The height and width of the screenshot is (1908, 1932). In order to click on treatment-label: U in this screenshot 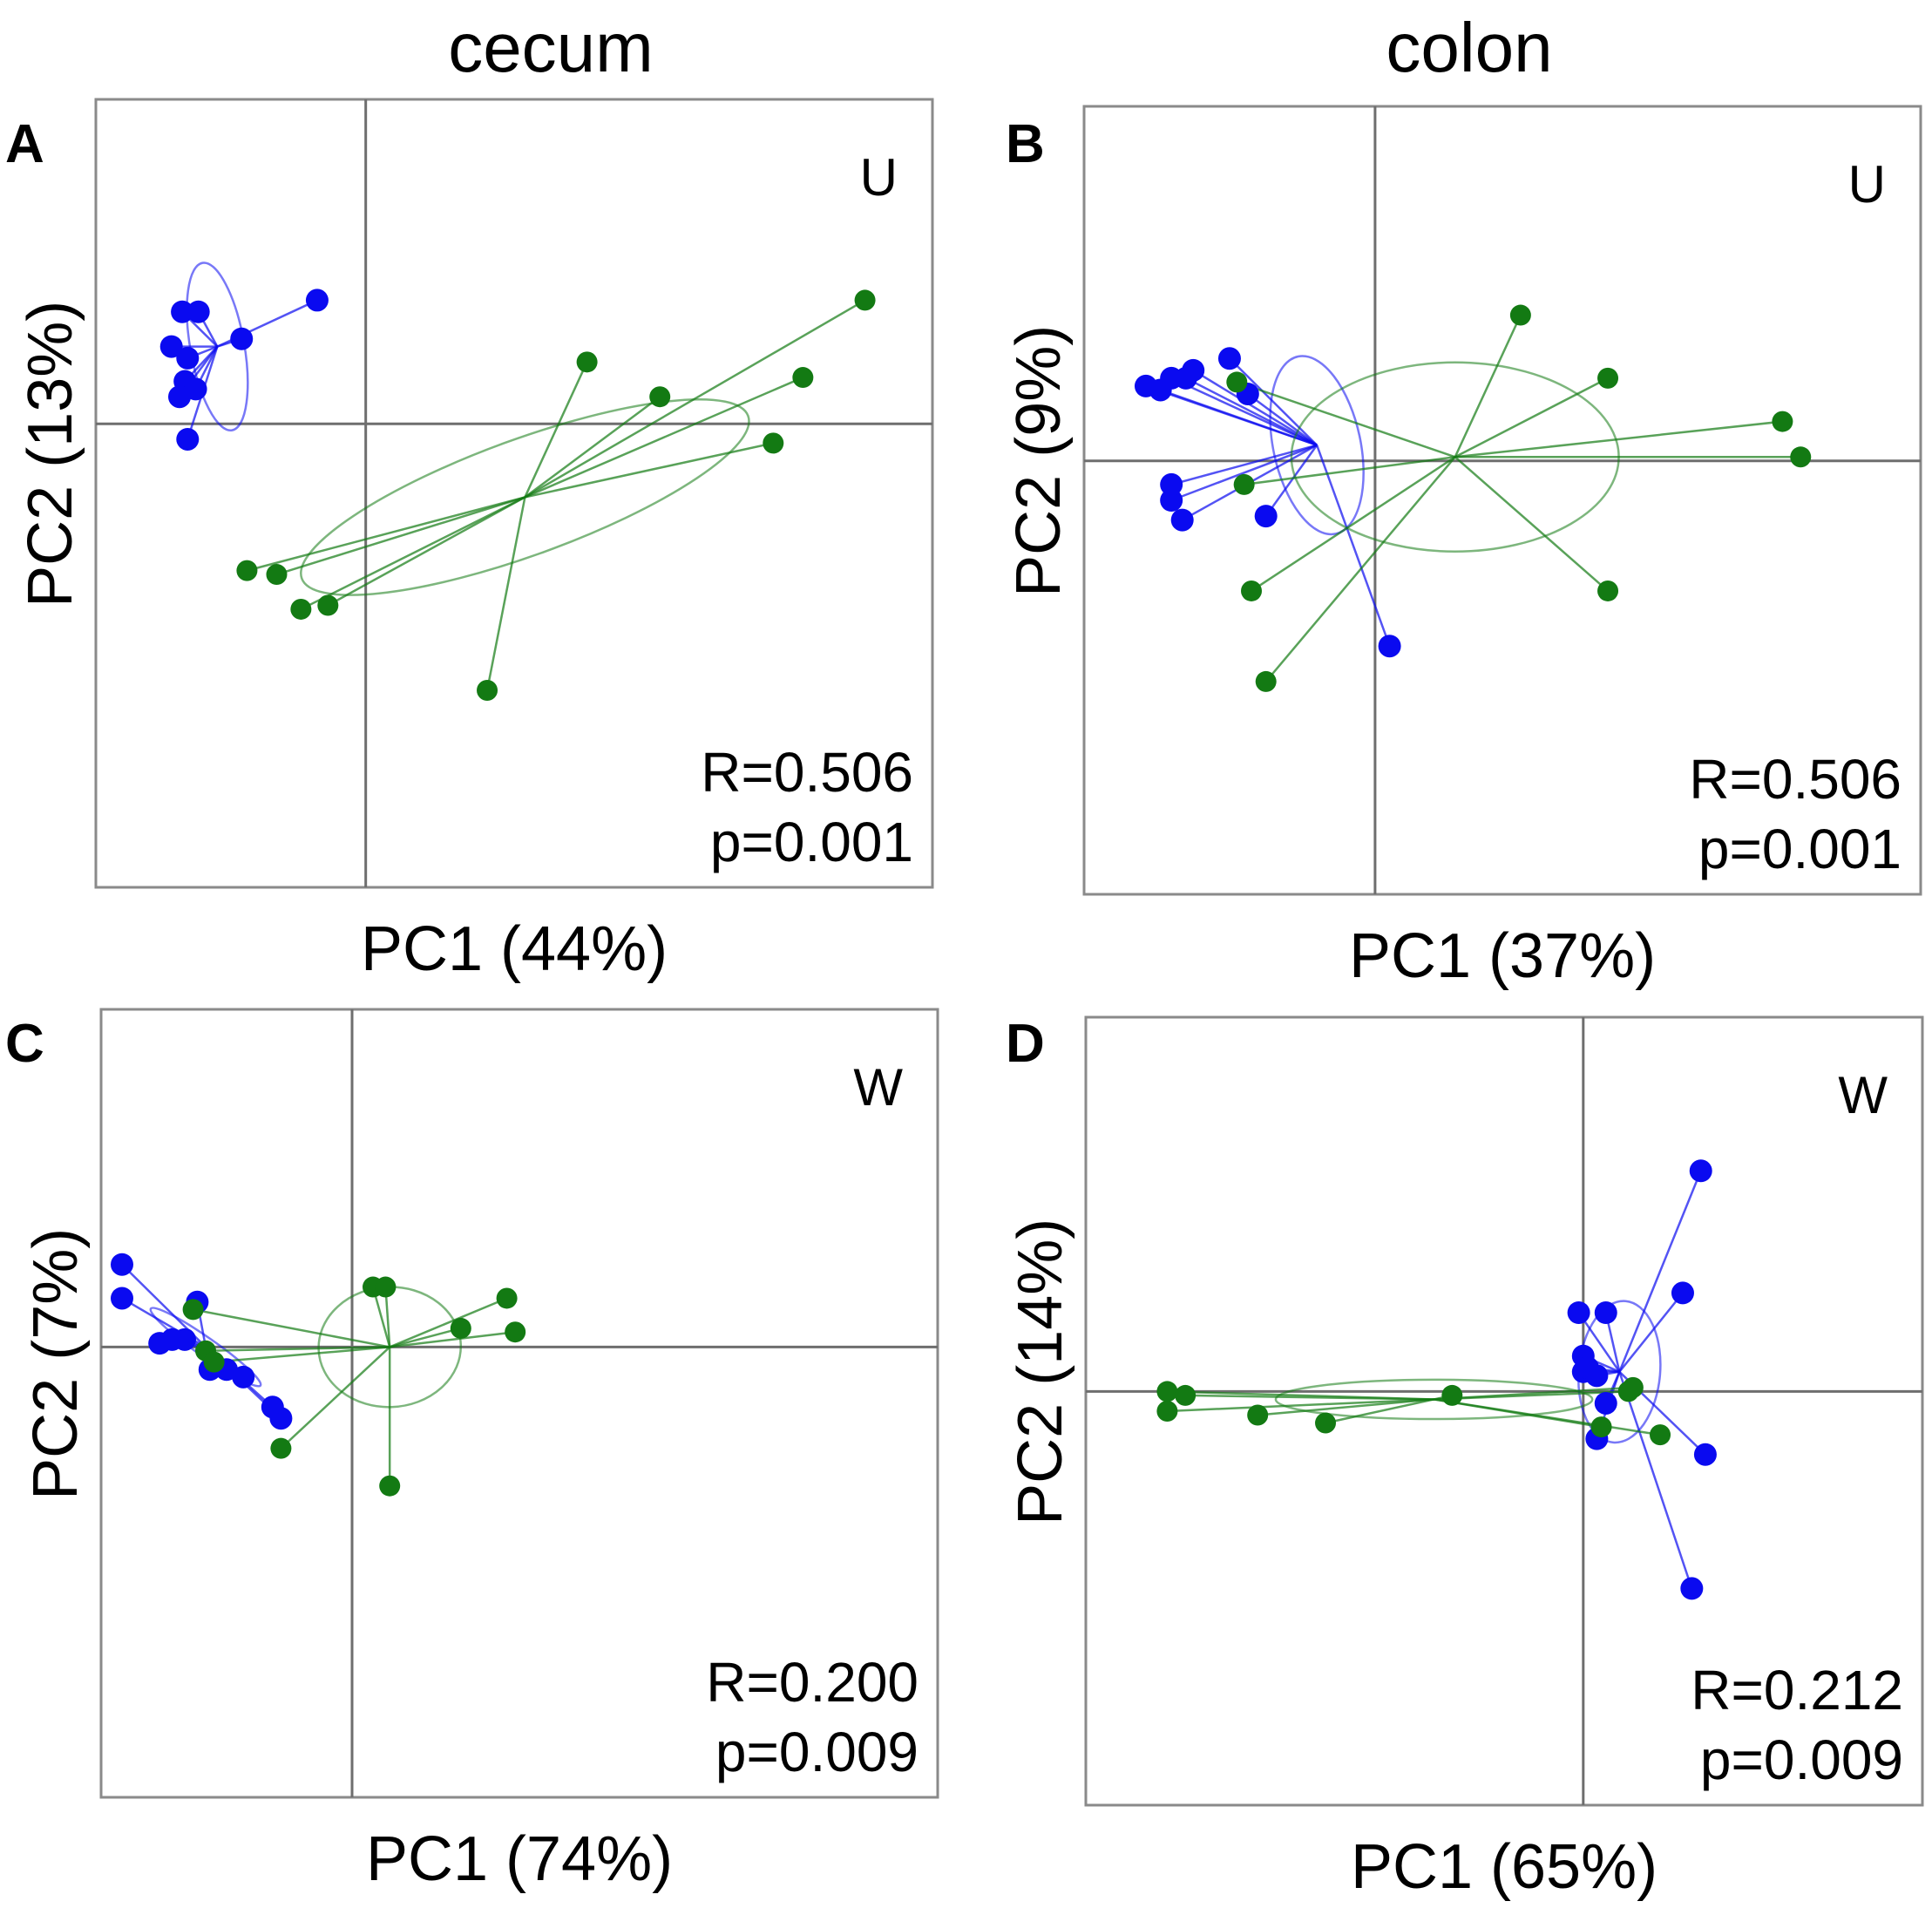, I will do `click(1867, 184)`.